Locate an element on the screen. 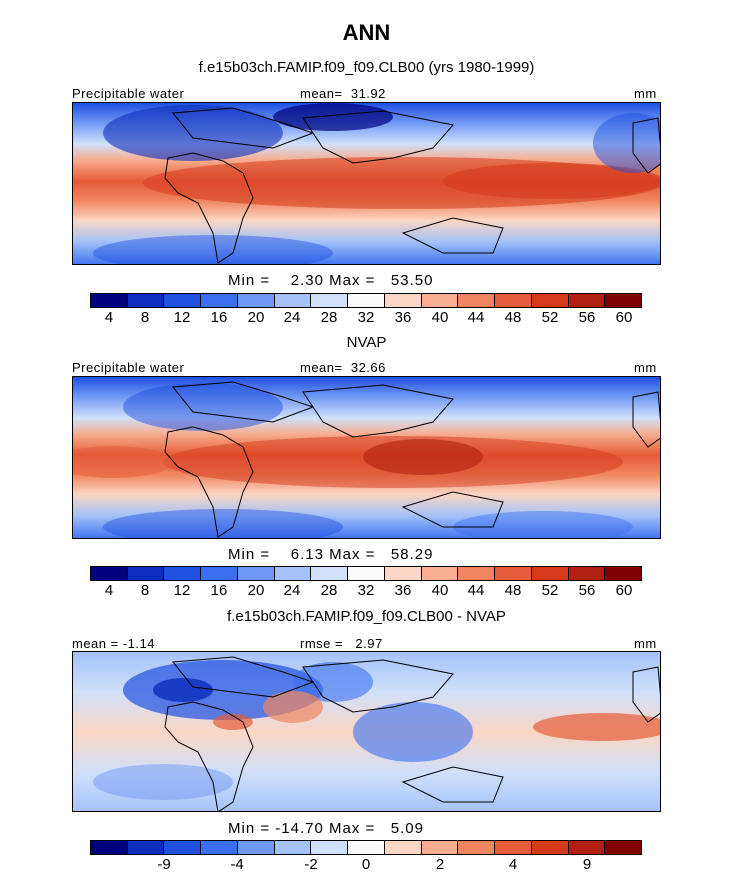 The height and width of the screenshot is (878, 733). panel3-rmse-label: rmse = 2.97 is located at coordinates (341, 643).